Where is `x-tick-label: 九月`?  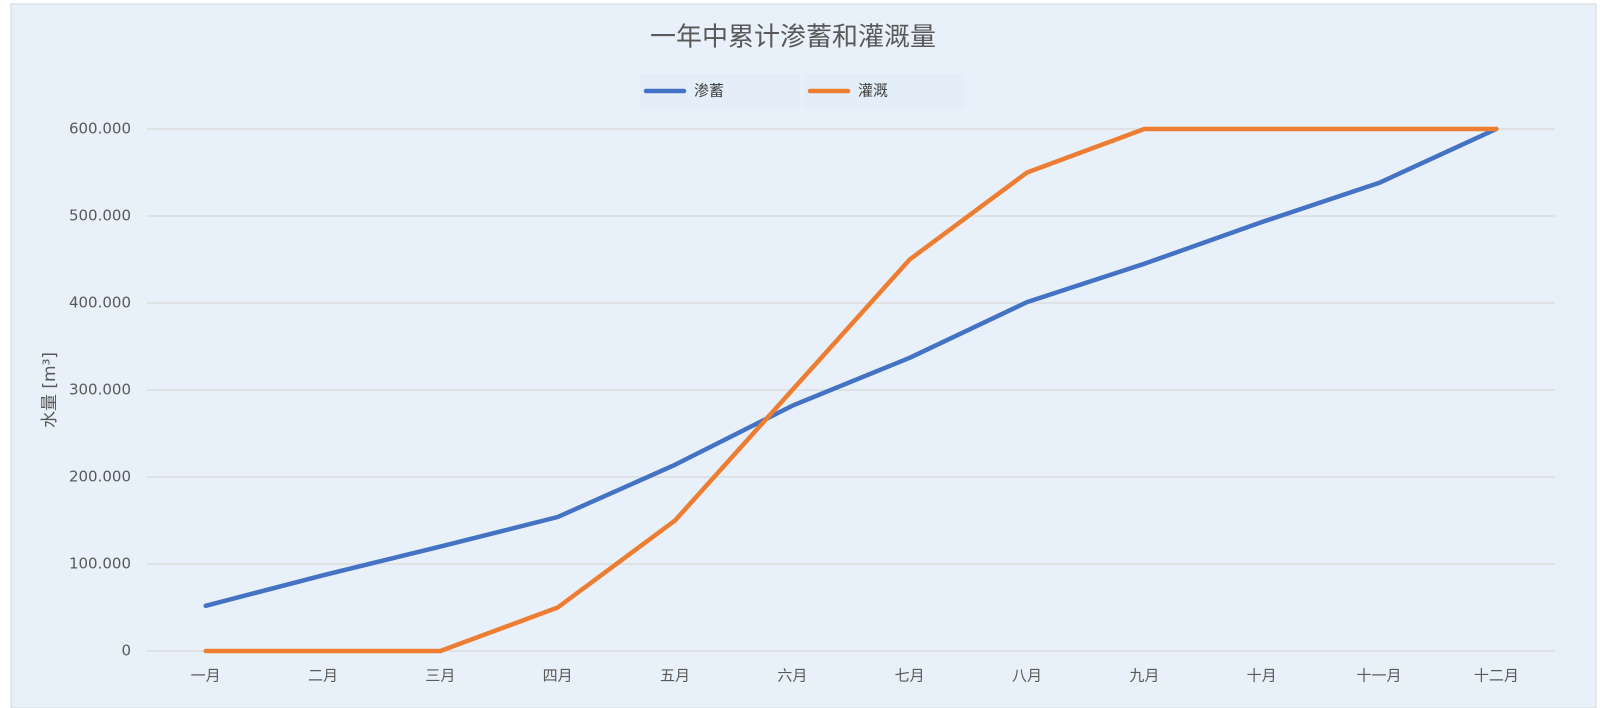
x-tick-label: 九月 is located at coordinates (1144, 676).